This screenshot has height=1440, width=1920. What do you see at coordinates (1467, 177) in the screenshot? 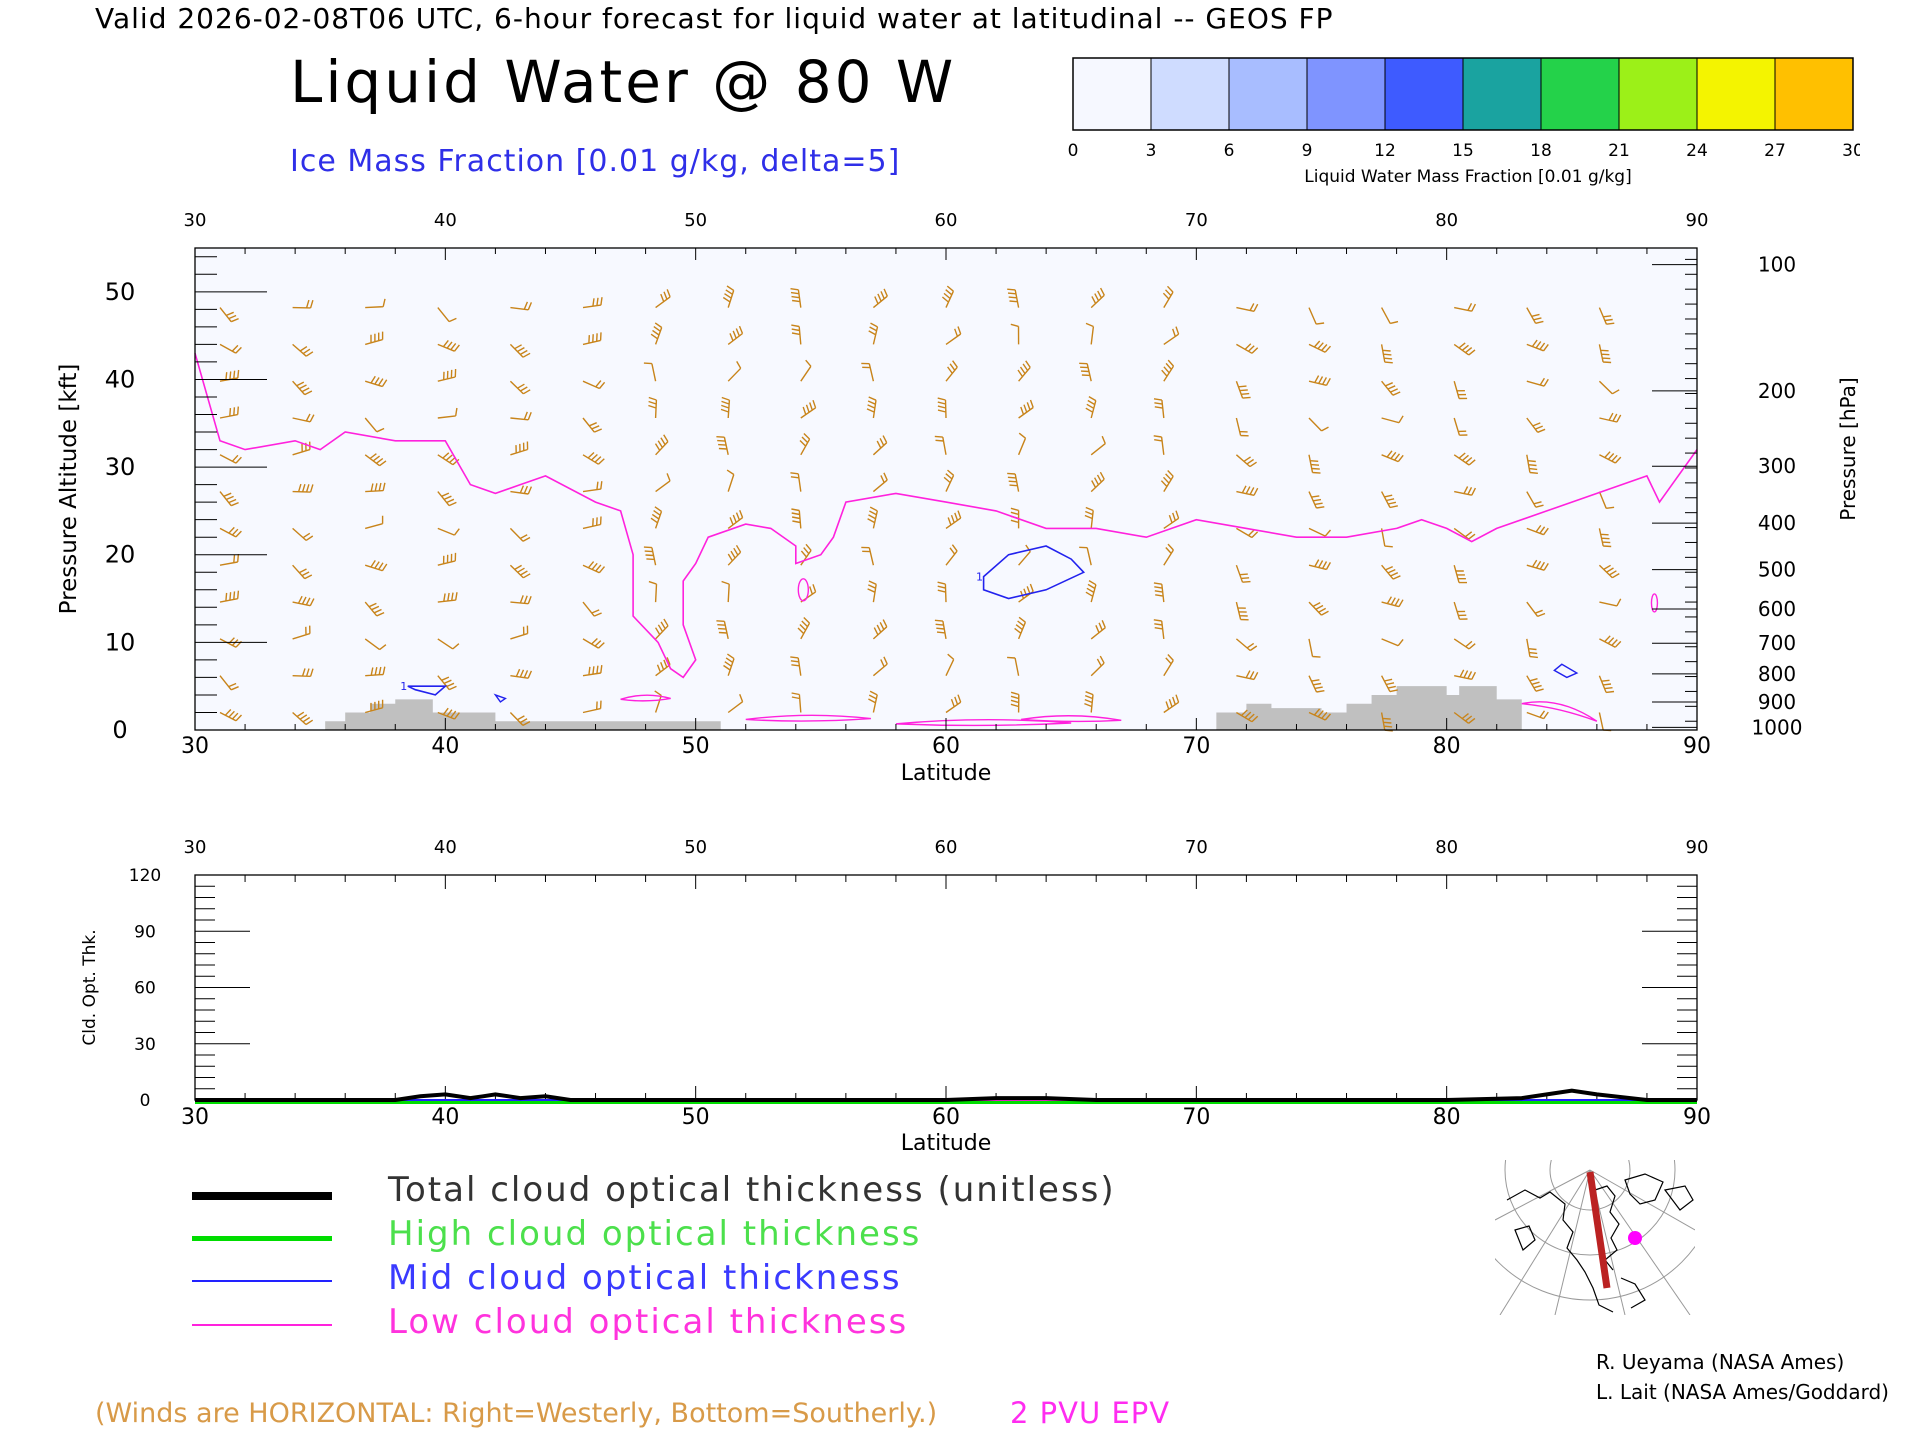
I see `colorbar-label: Liquid Water Mass Fraction [0.01 g/kg]` at bounding box center [1467, 177].